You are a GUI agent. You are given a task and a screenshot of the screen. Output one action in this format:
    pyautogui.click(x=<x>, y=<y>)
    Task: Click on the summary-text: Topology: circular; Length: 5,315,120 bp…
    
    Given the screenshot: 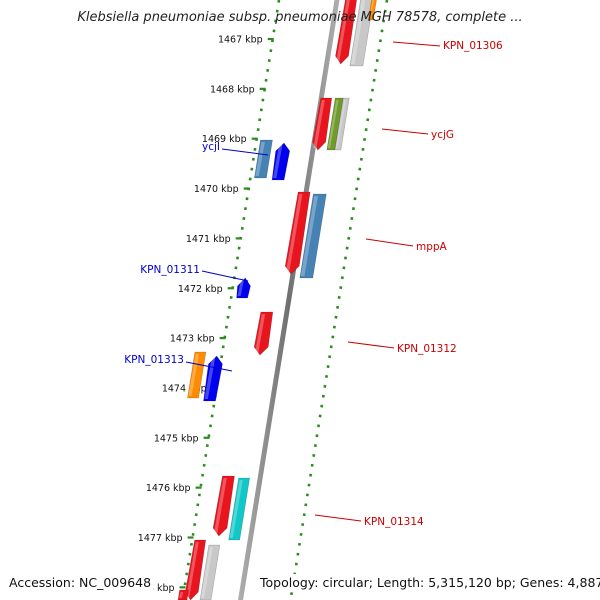 What is the action you would take?
    pyautogui.click(x=429, y=582)
    